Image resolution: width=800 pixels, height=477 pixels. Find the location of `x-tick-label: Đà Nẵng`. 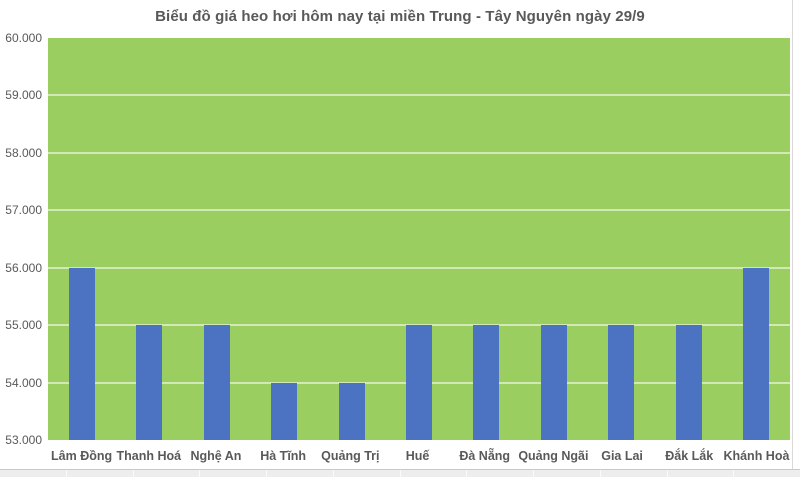

x-tick-label: Đà Nẵng is located at coordinates (485, 456).